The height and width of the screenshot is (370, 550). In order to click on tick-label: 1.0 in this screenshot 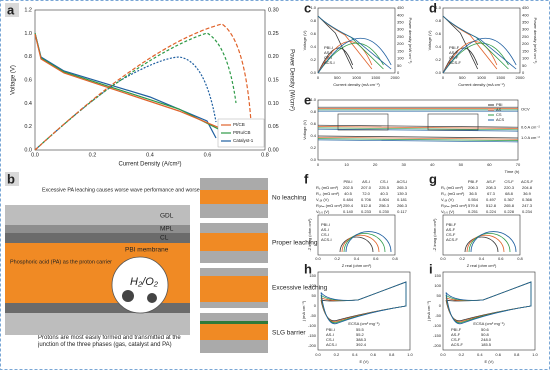, I will do `click(313, 7)`.